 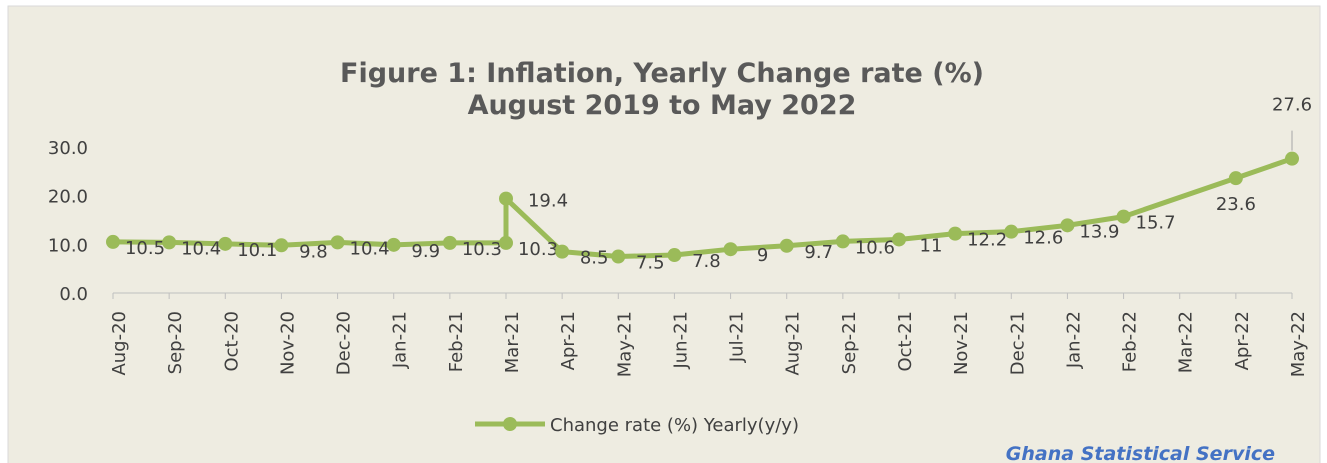 I want to click on x-tick-label: Oct-20, so click(x=231, y=341).